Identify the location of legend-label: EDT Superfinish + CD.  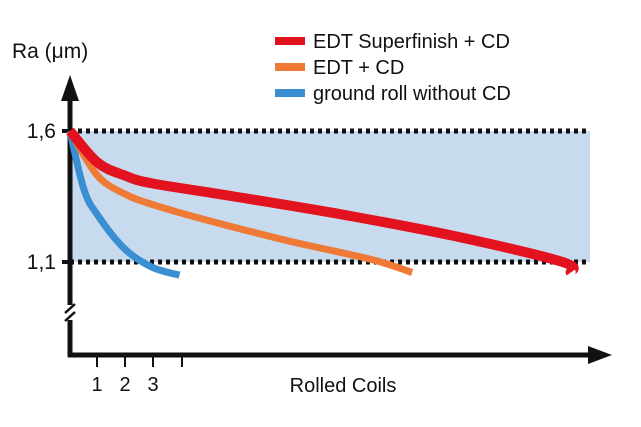
(411, 42).